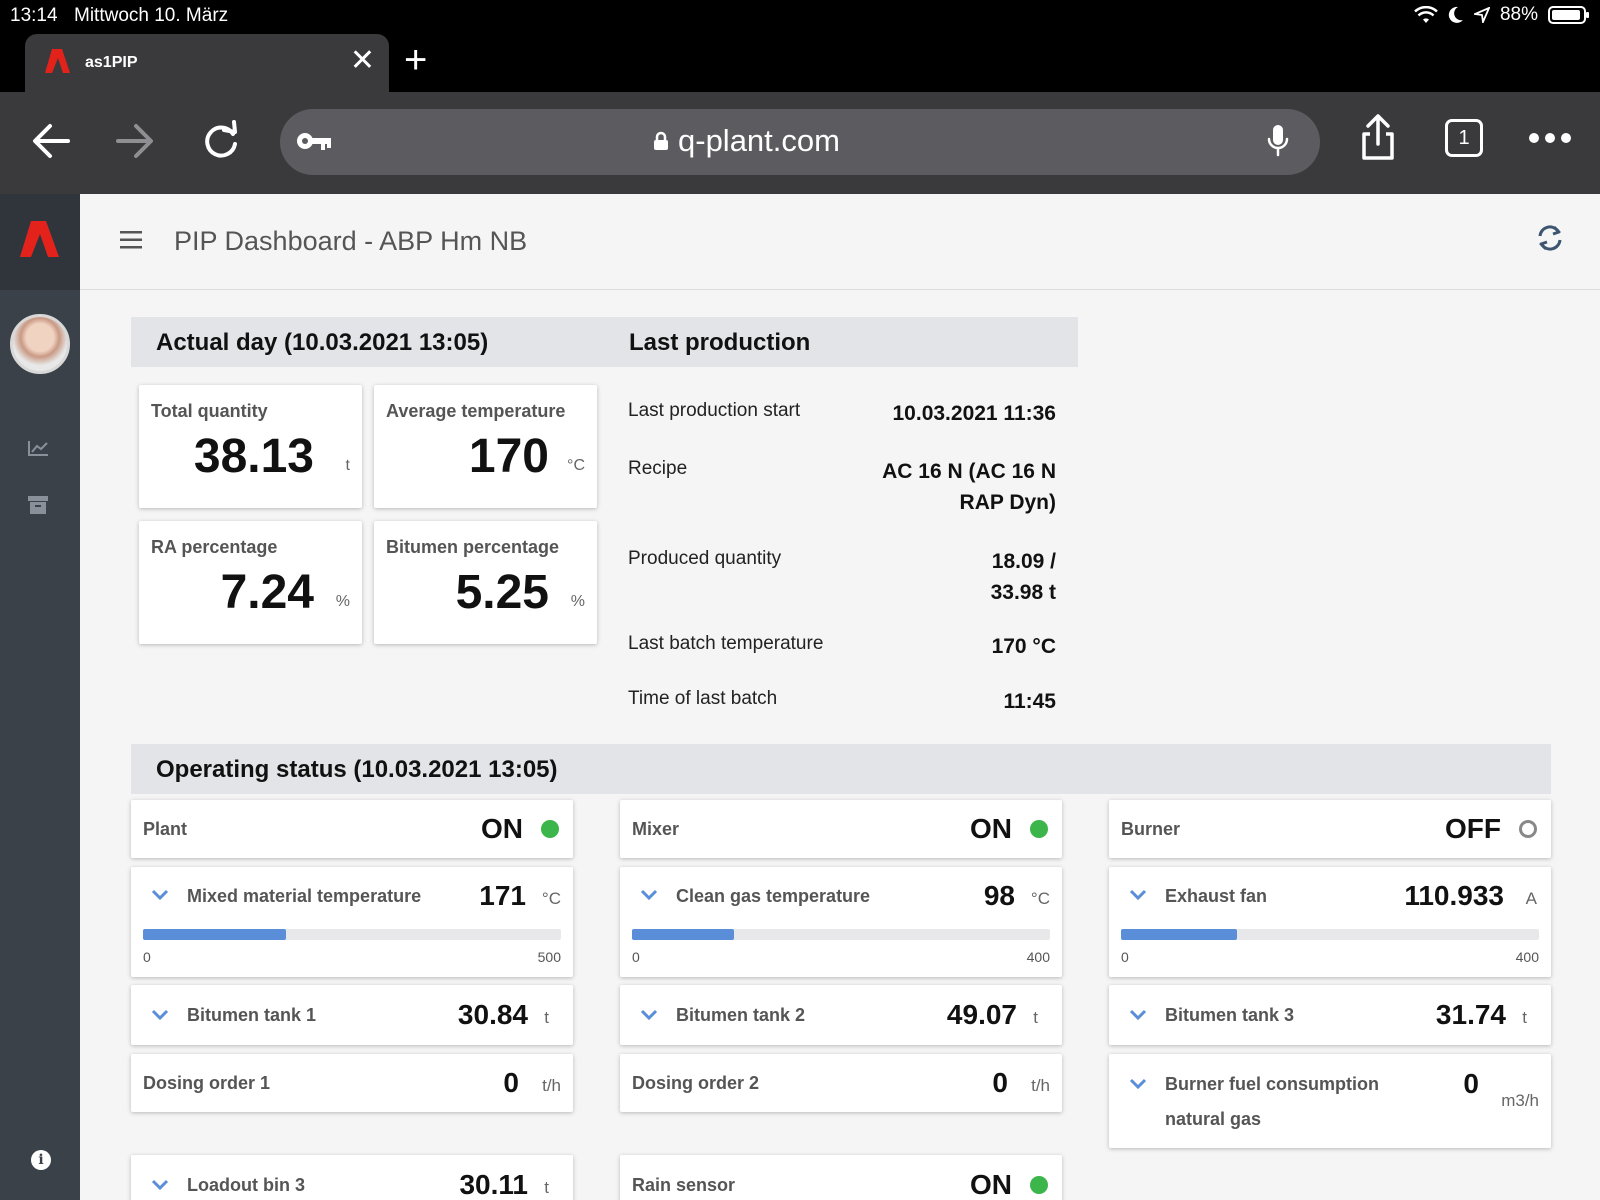  Describe the element at coordinates (416, 60) in the screenshot. I see `new-tab-button: +` at that location.